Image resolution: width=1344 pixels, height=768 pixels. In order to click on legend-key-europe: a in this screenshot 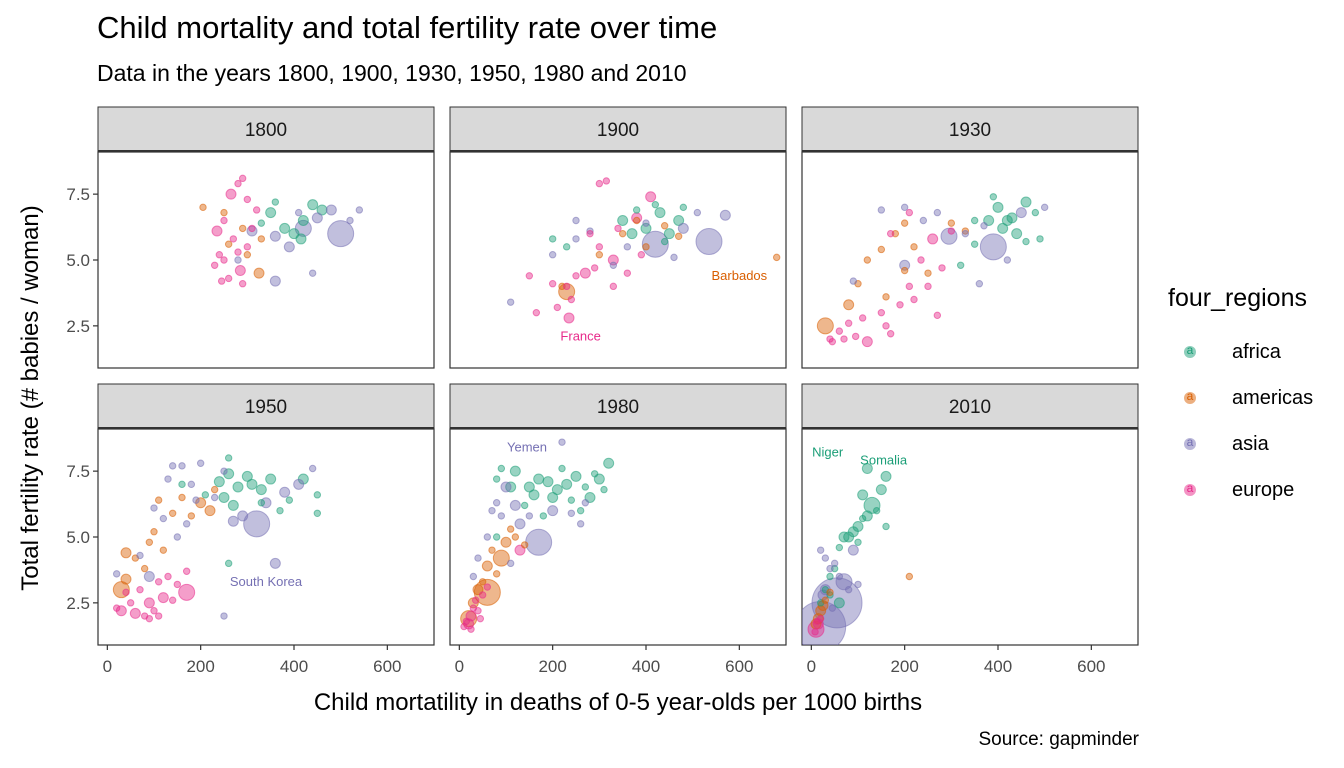, I will do `click(1190, 490)`.